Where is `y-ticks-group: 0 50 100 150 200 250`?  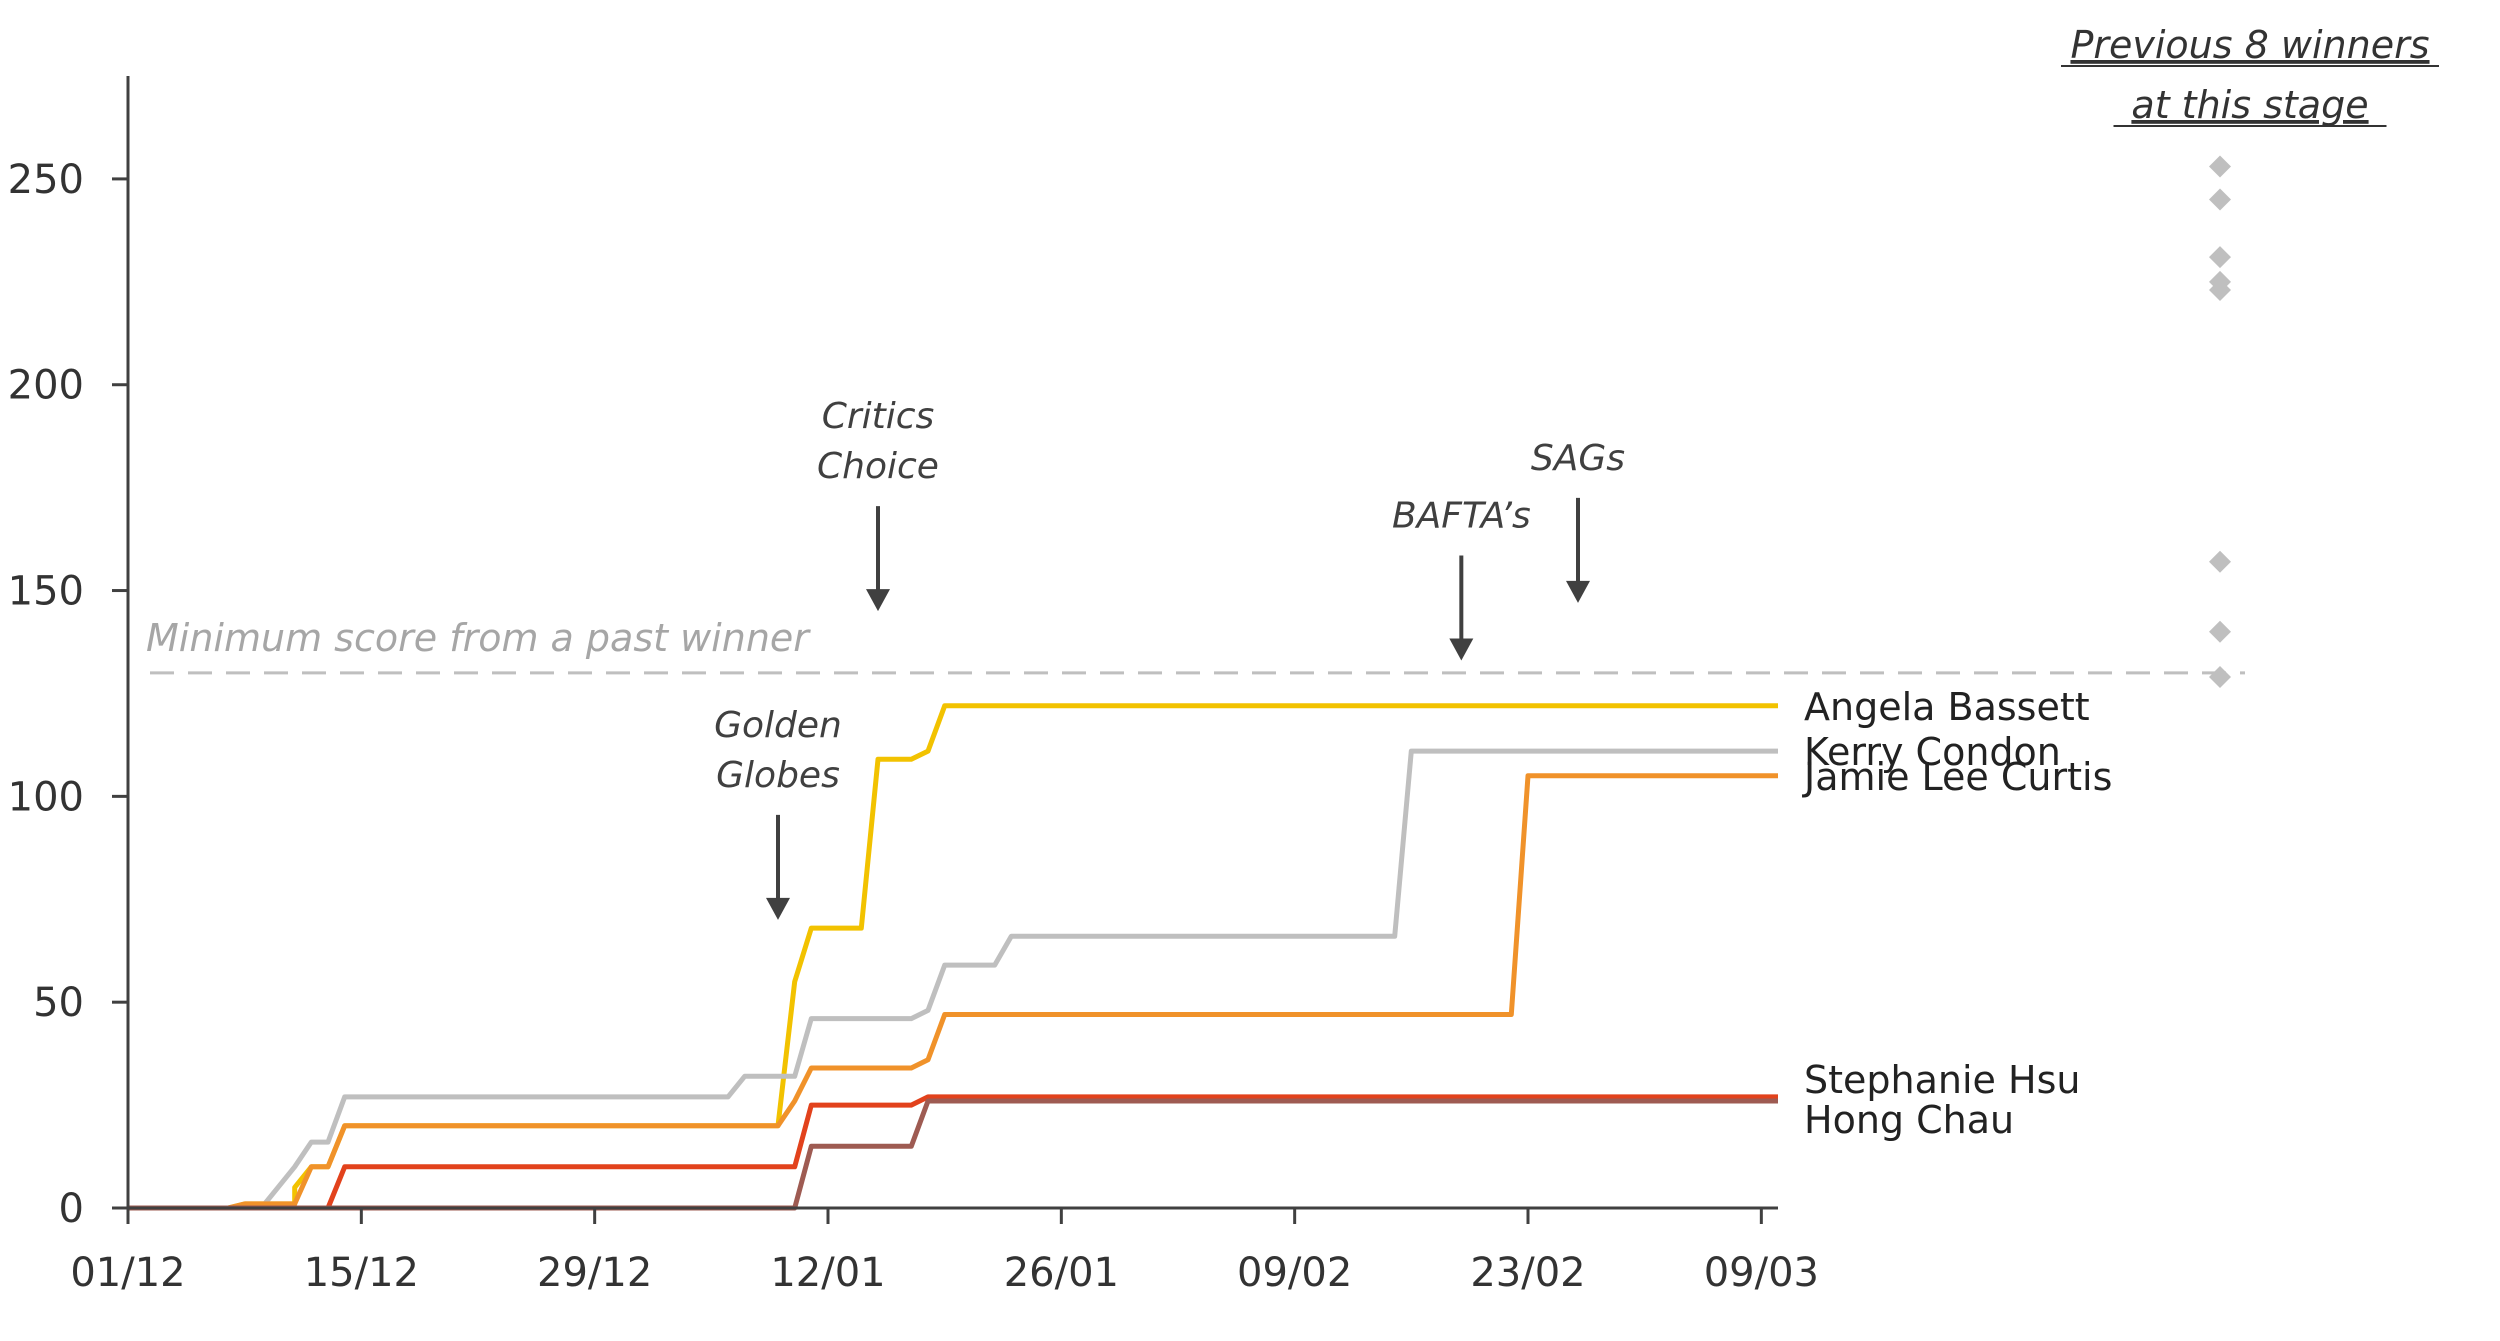 y-ticks-group: 0 50 100 150 200 250 is located at coordinates (68, 694).